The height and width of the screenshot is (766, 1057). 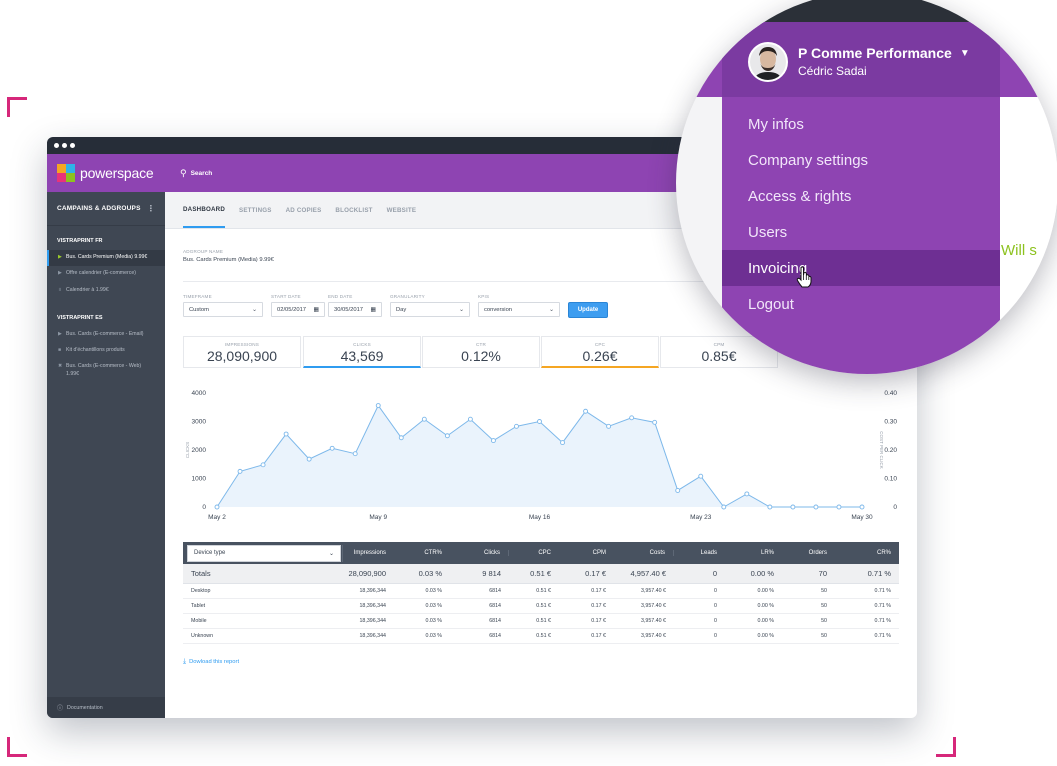 I want to click on column-header: CPM, so click(x=599, y=553).